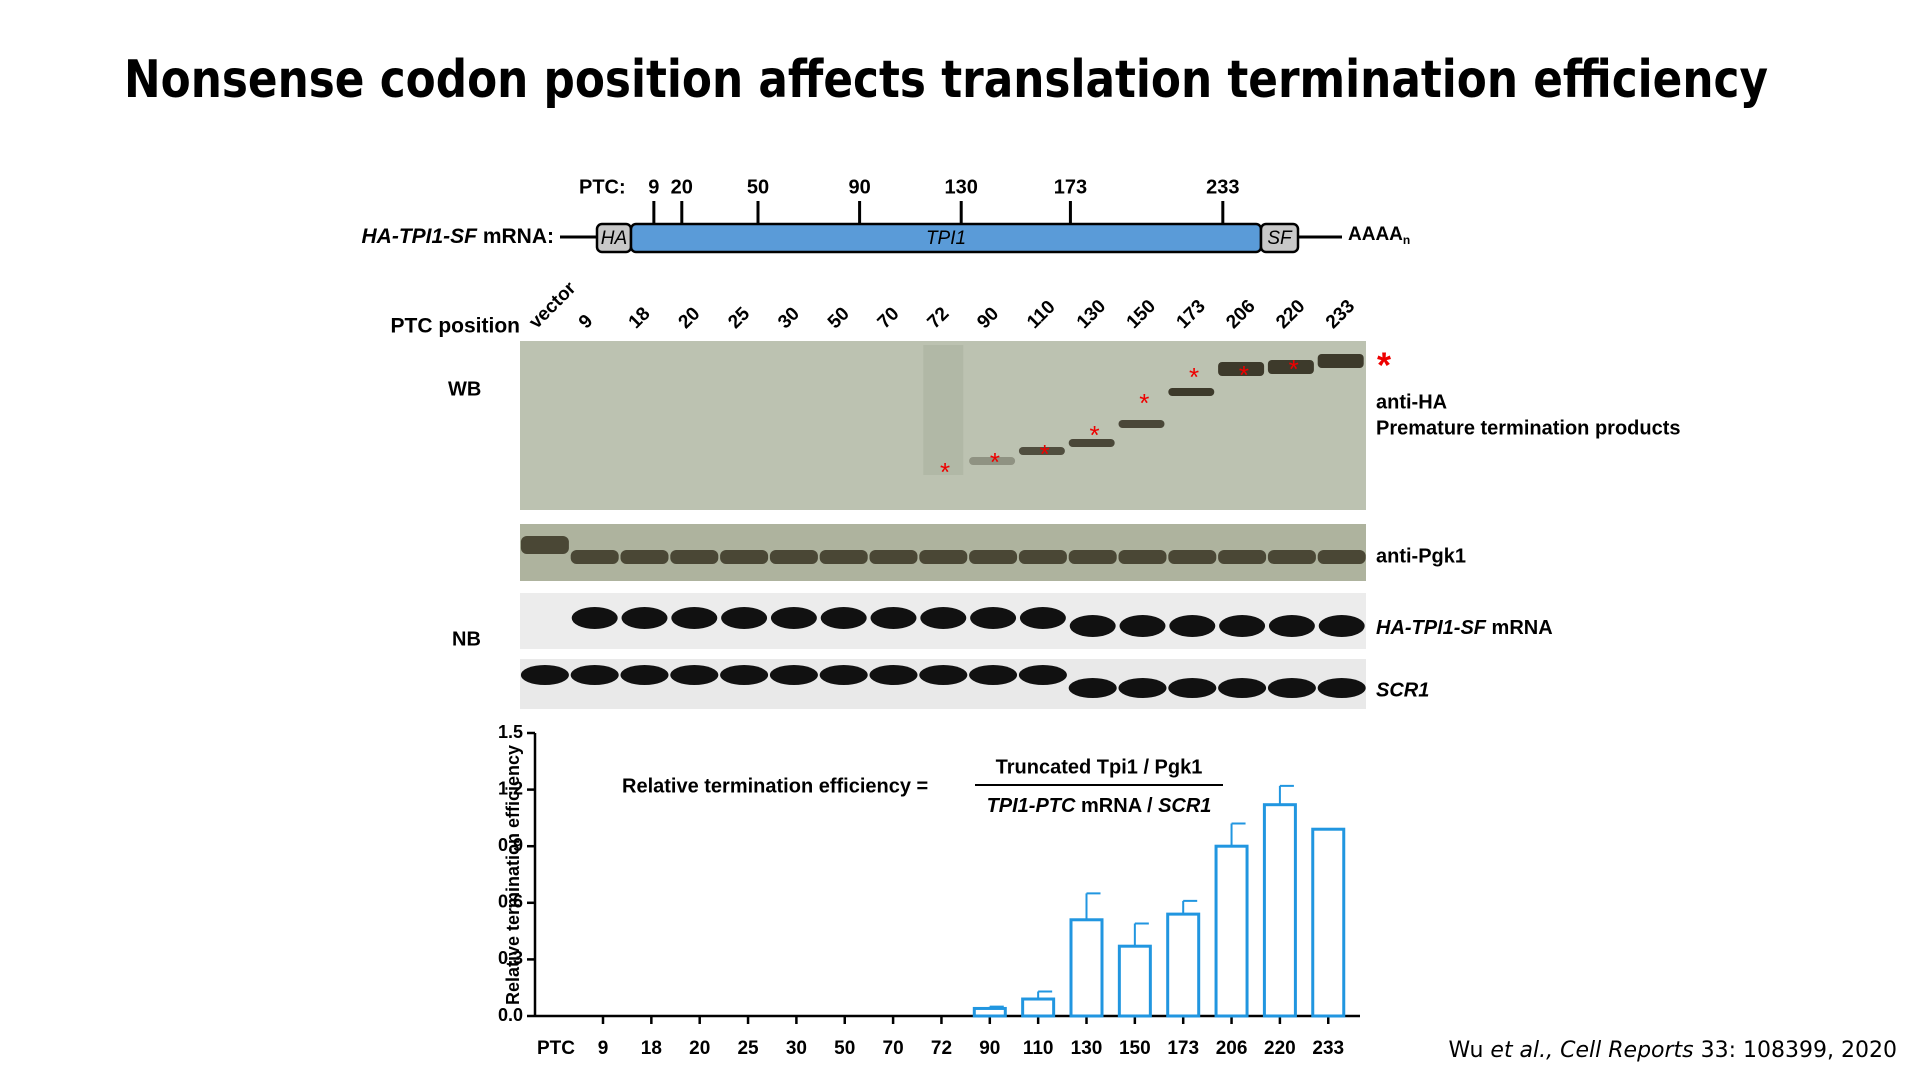 This screenshot has height=1080, width=1920. What do you see at coordinates (939, 318) in the screenshot?
I see `lane-label: 72` at bounding box center [939, 318].